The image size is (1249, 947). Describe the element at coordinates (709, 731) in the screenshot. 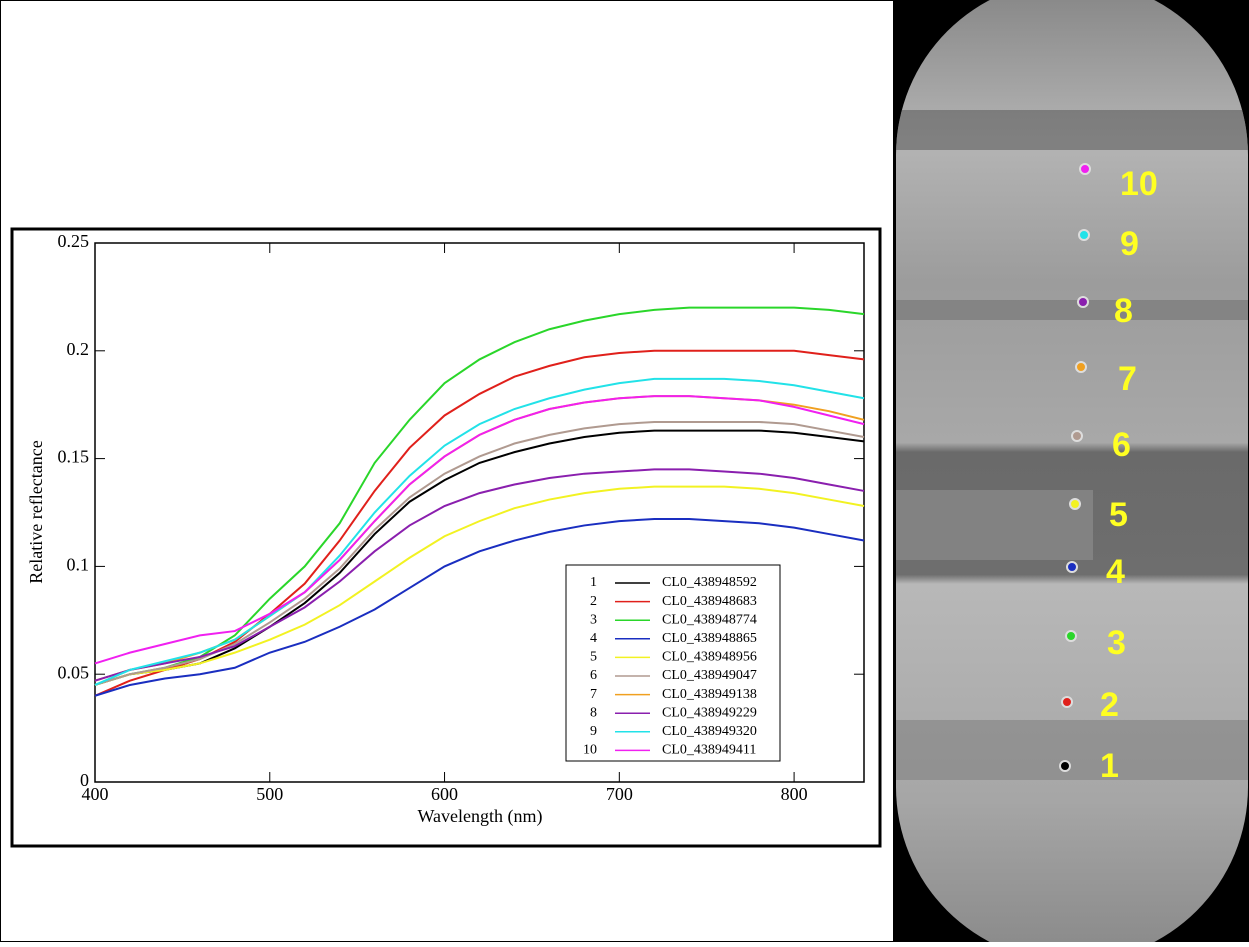

I see `legend-label: CL0_438949320` at that location.